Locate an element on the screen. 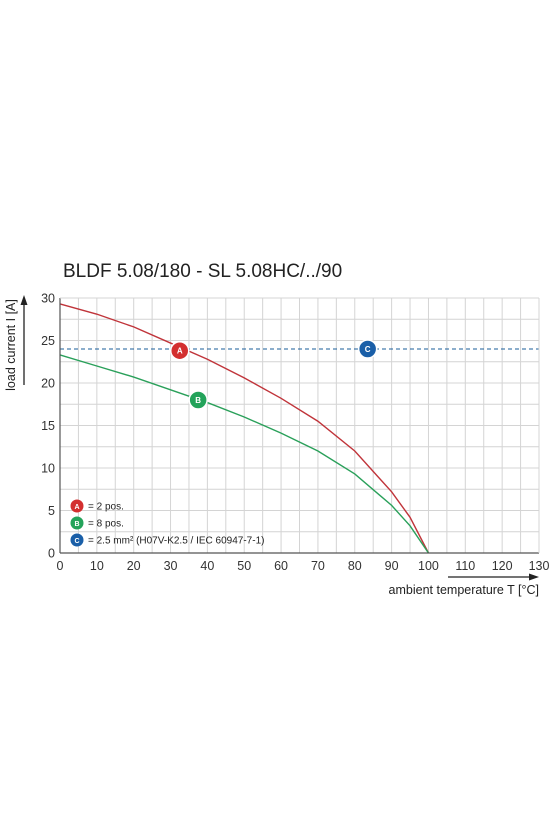  y-axis-arrow-head is located at coordinates (24, 300).